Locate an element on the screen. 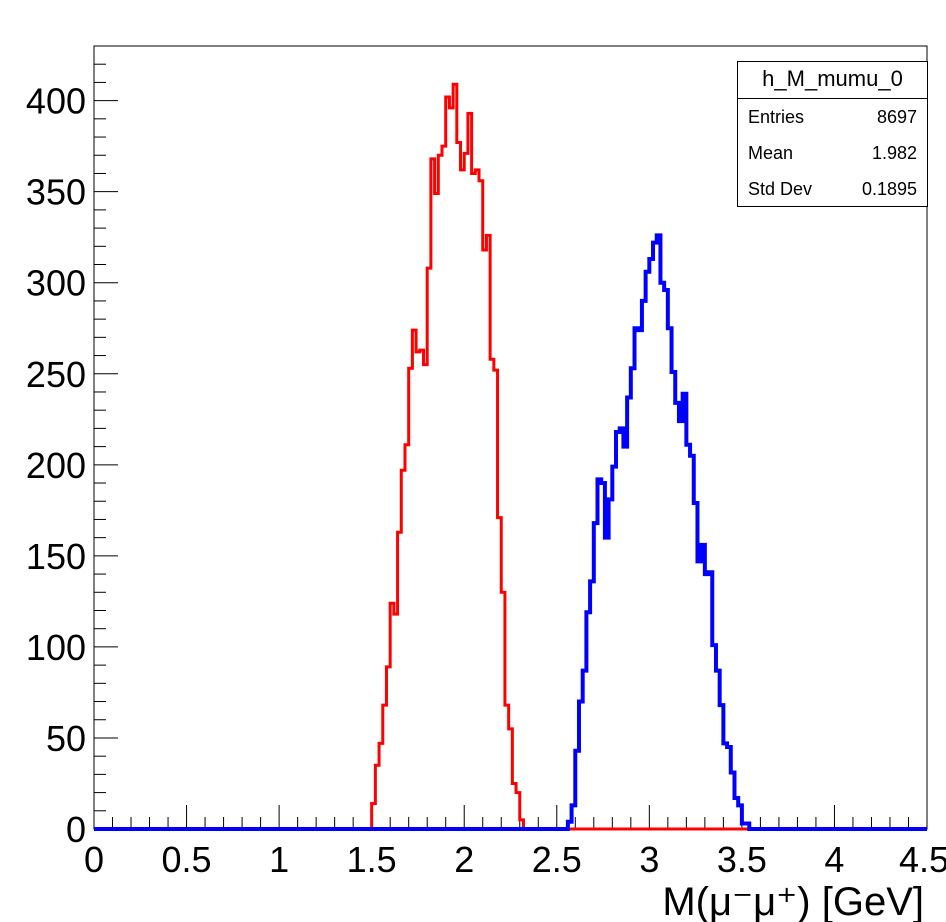 The image size is (946, 922). y-tick-label: 300 is located at coordinates (56, 283).